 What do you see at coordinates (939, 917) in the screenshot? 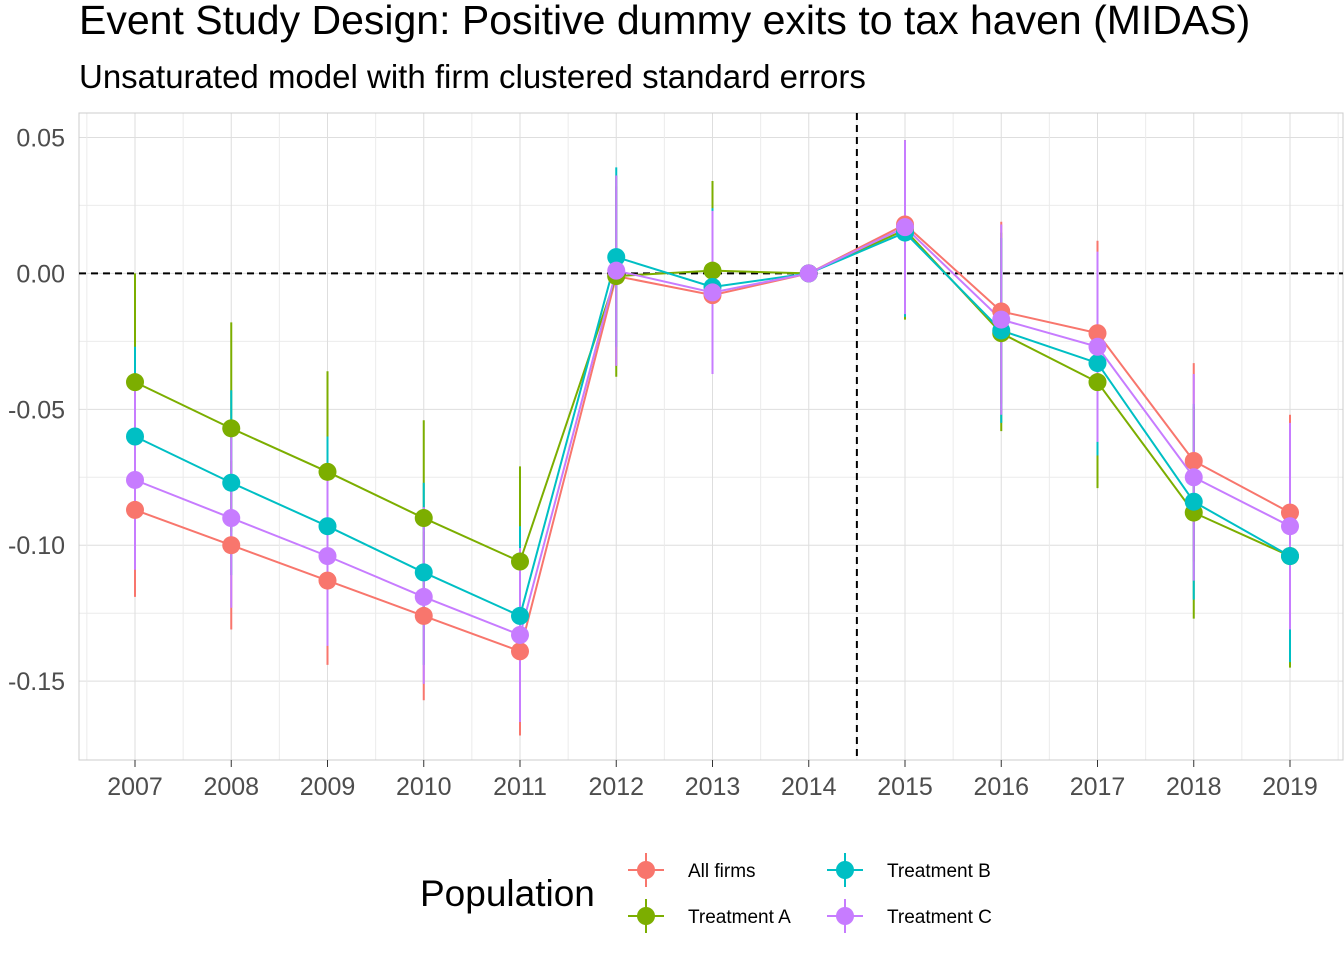
I see `legend-label: Treatment C` at bounding box center [939, 917].